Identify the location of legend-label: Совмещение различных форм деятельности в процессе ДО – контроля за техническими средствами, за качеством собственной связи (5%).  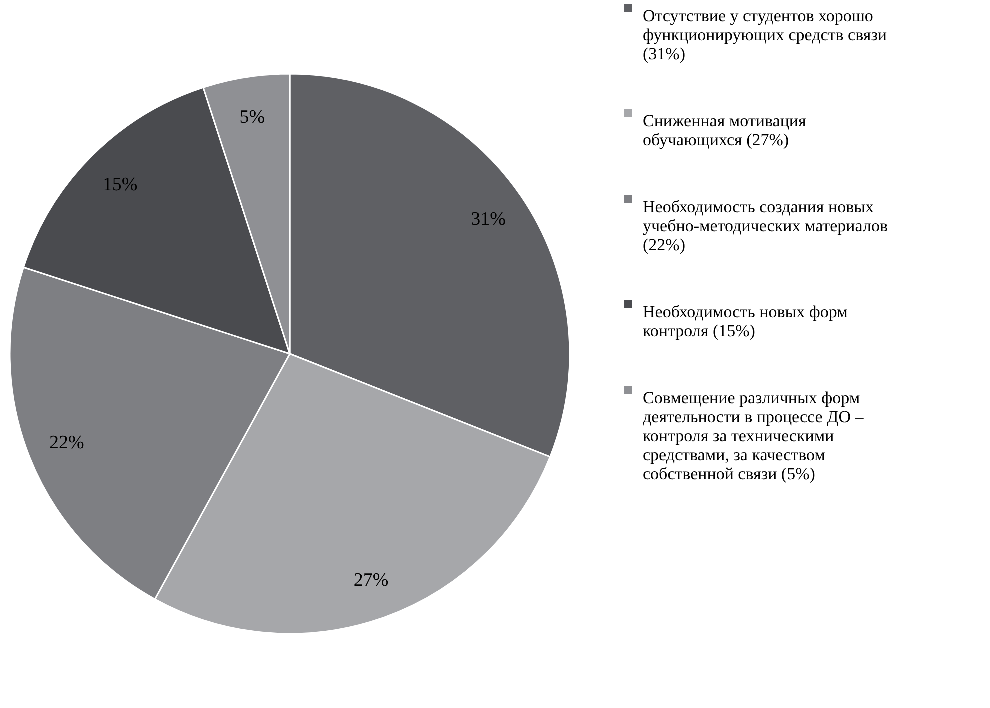
(753, 436).